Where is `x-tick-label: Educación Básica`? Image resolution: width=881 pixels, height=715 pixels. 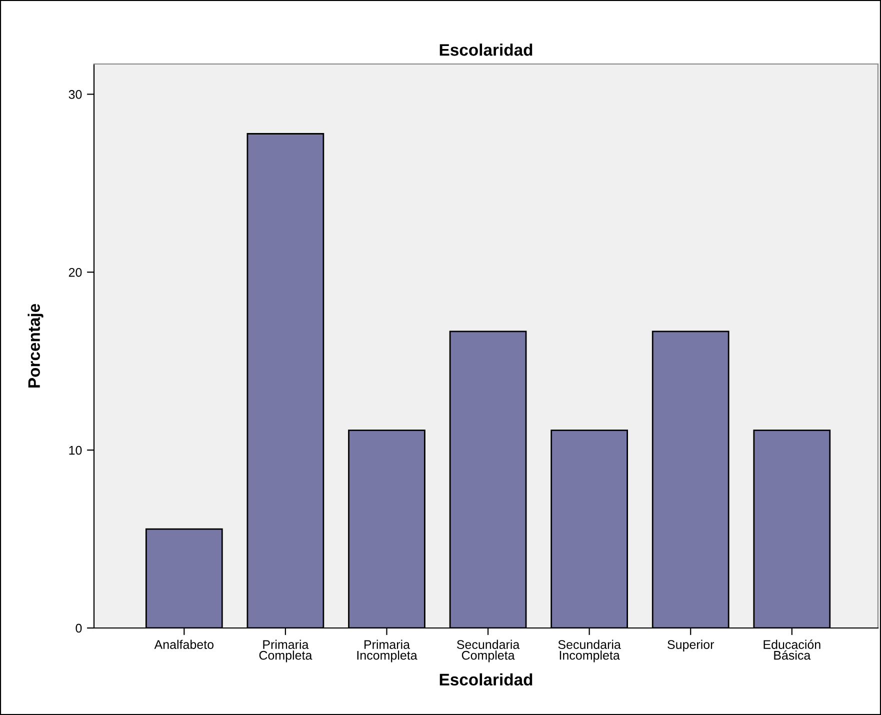
x-tick-label: Educación Básica is located at coordinates (792, 650).